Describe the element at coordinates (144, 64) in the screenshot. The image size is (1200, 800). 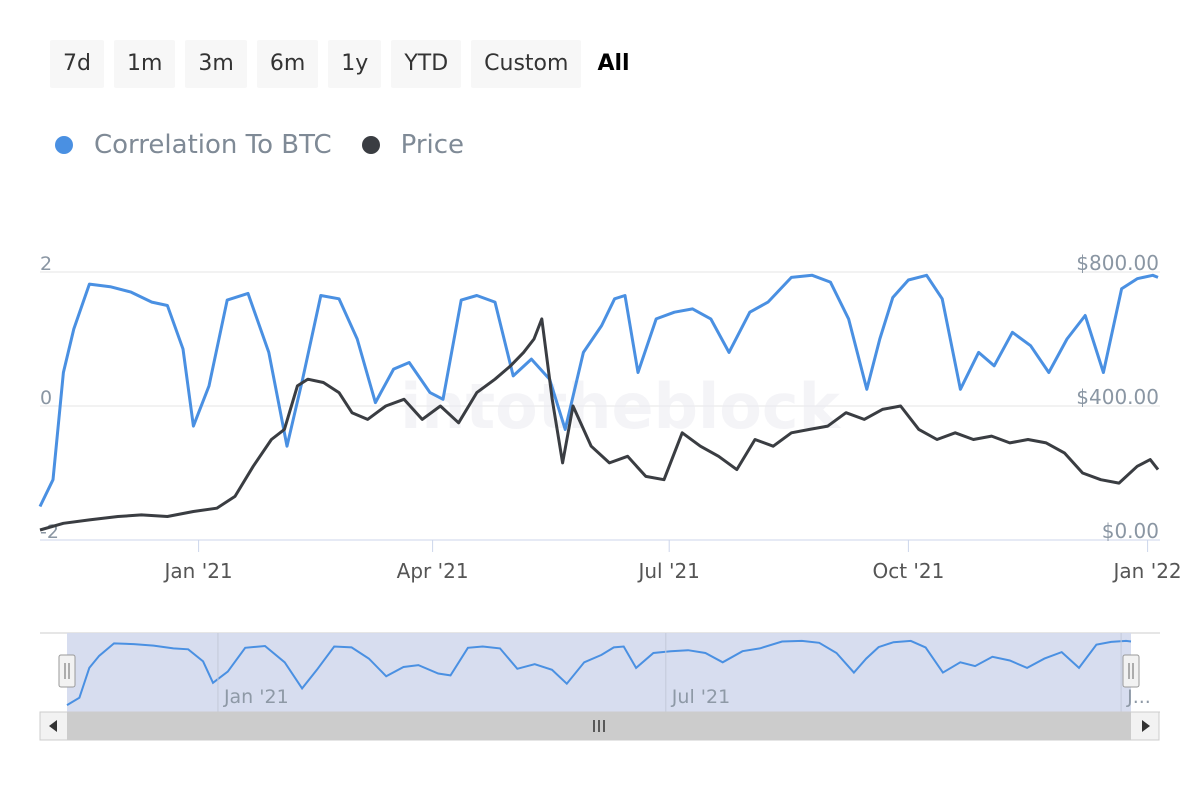
I see `range-button-1m: 1m` at that location.